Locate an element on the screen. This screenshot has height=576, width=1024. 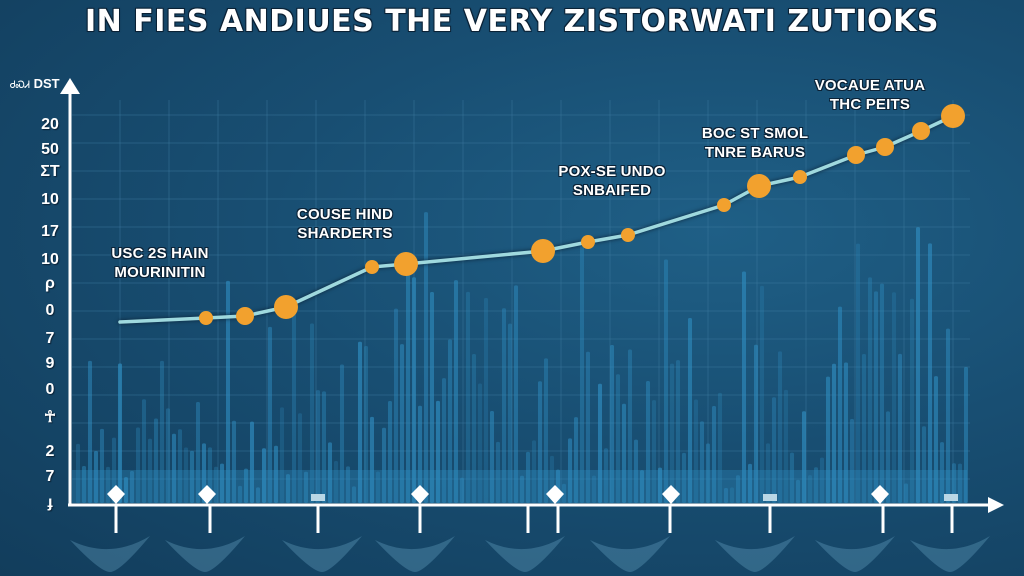
y-axis-title-text: DST is located at coordinates (46, 83).